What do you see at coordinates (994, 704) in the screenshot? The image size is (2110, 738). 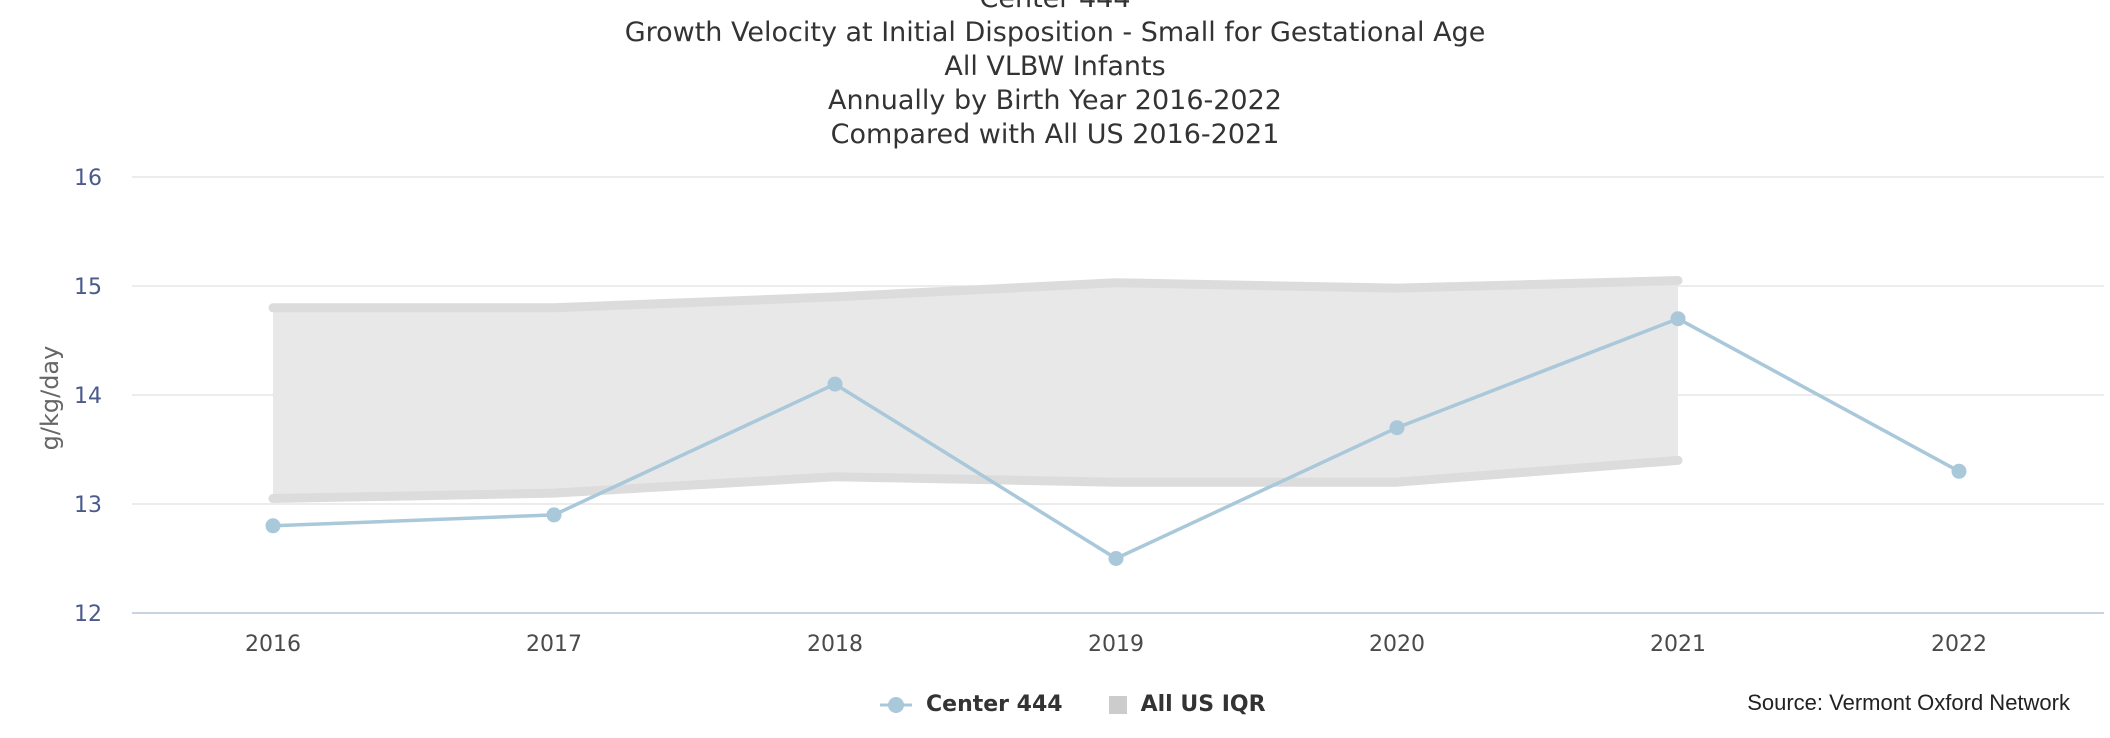 I see `legend-label-center: Center 444` at bounding box center [994, 704].